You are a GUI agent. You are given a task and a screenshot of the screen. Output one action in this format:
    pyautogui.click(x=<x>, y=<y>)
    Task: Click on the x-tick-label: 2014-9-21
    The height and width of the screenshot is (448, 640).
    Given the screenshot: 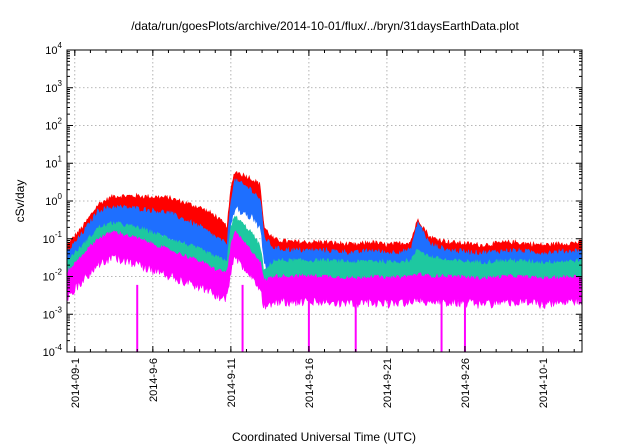 What is the action you would take?
    pyautogui.click(x=388, y=383)
    